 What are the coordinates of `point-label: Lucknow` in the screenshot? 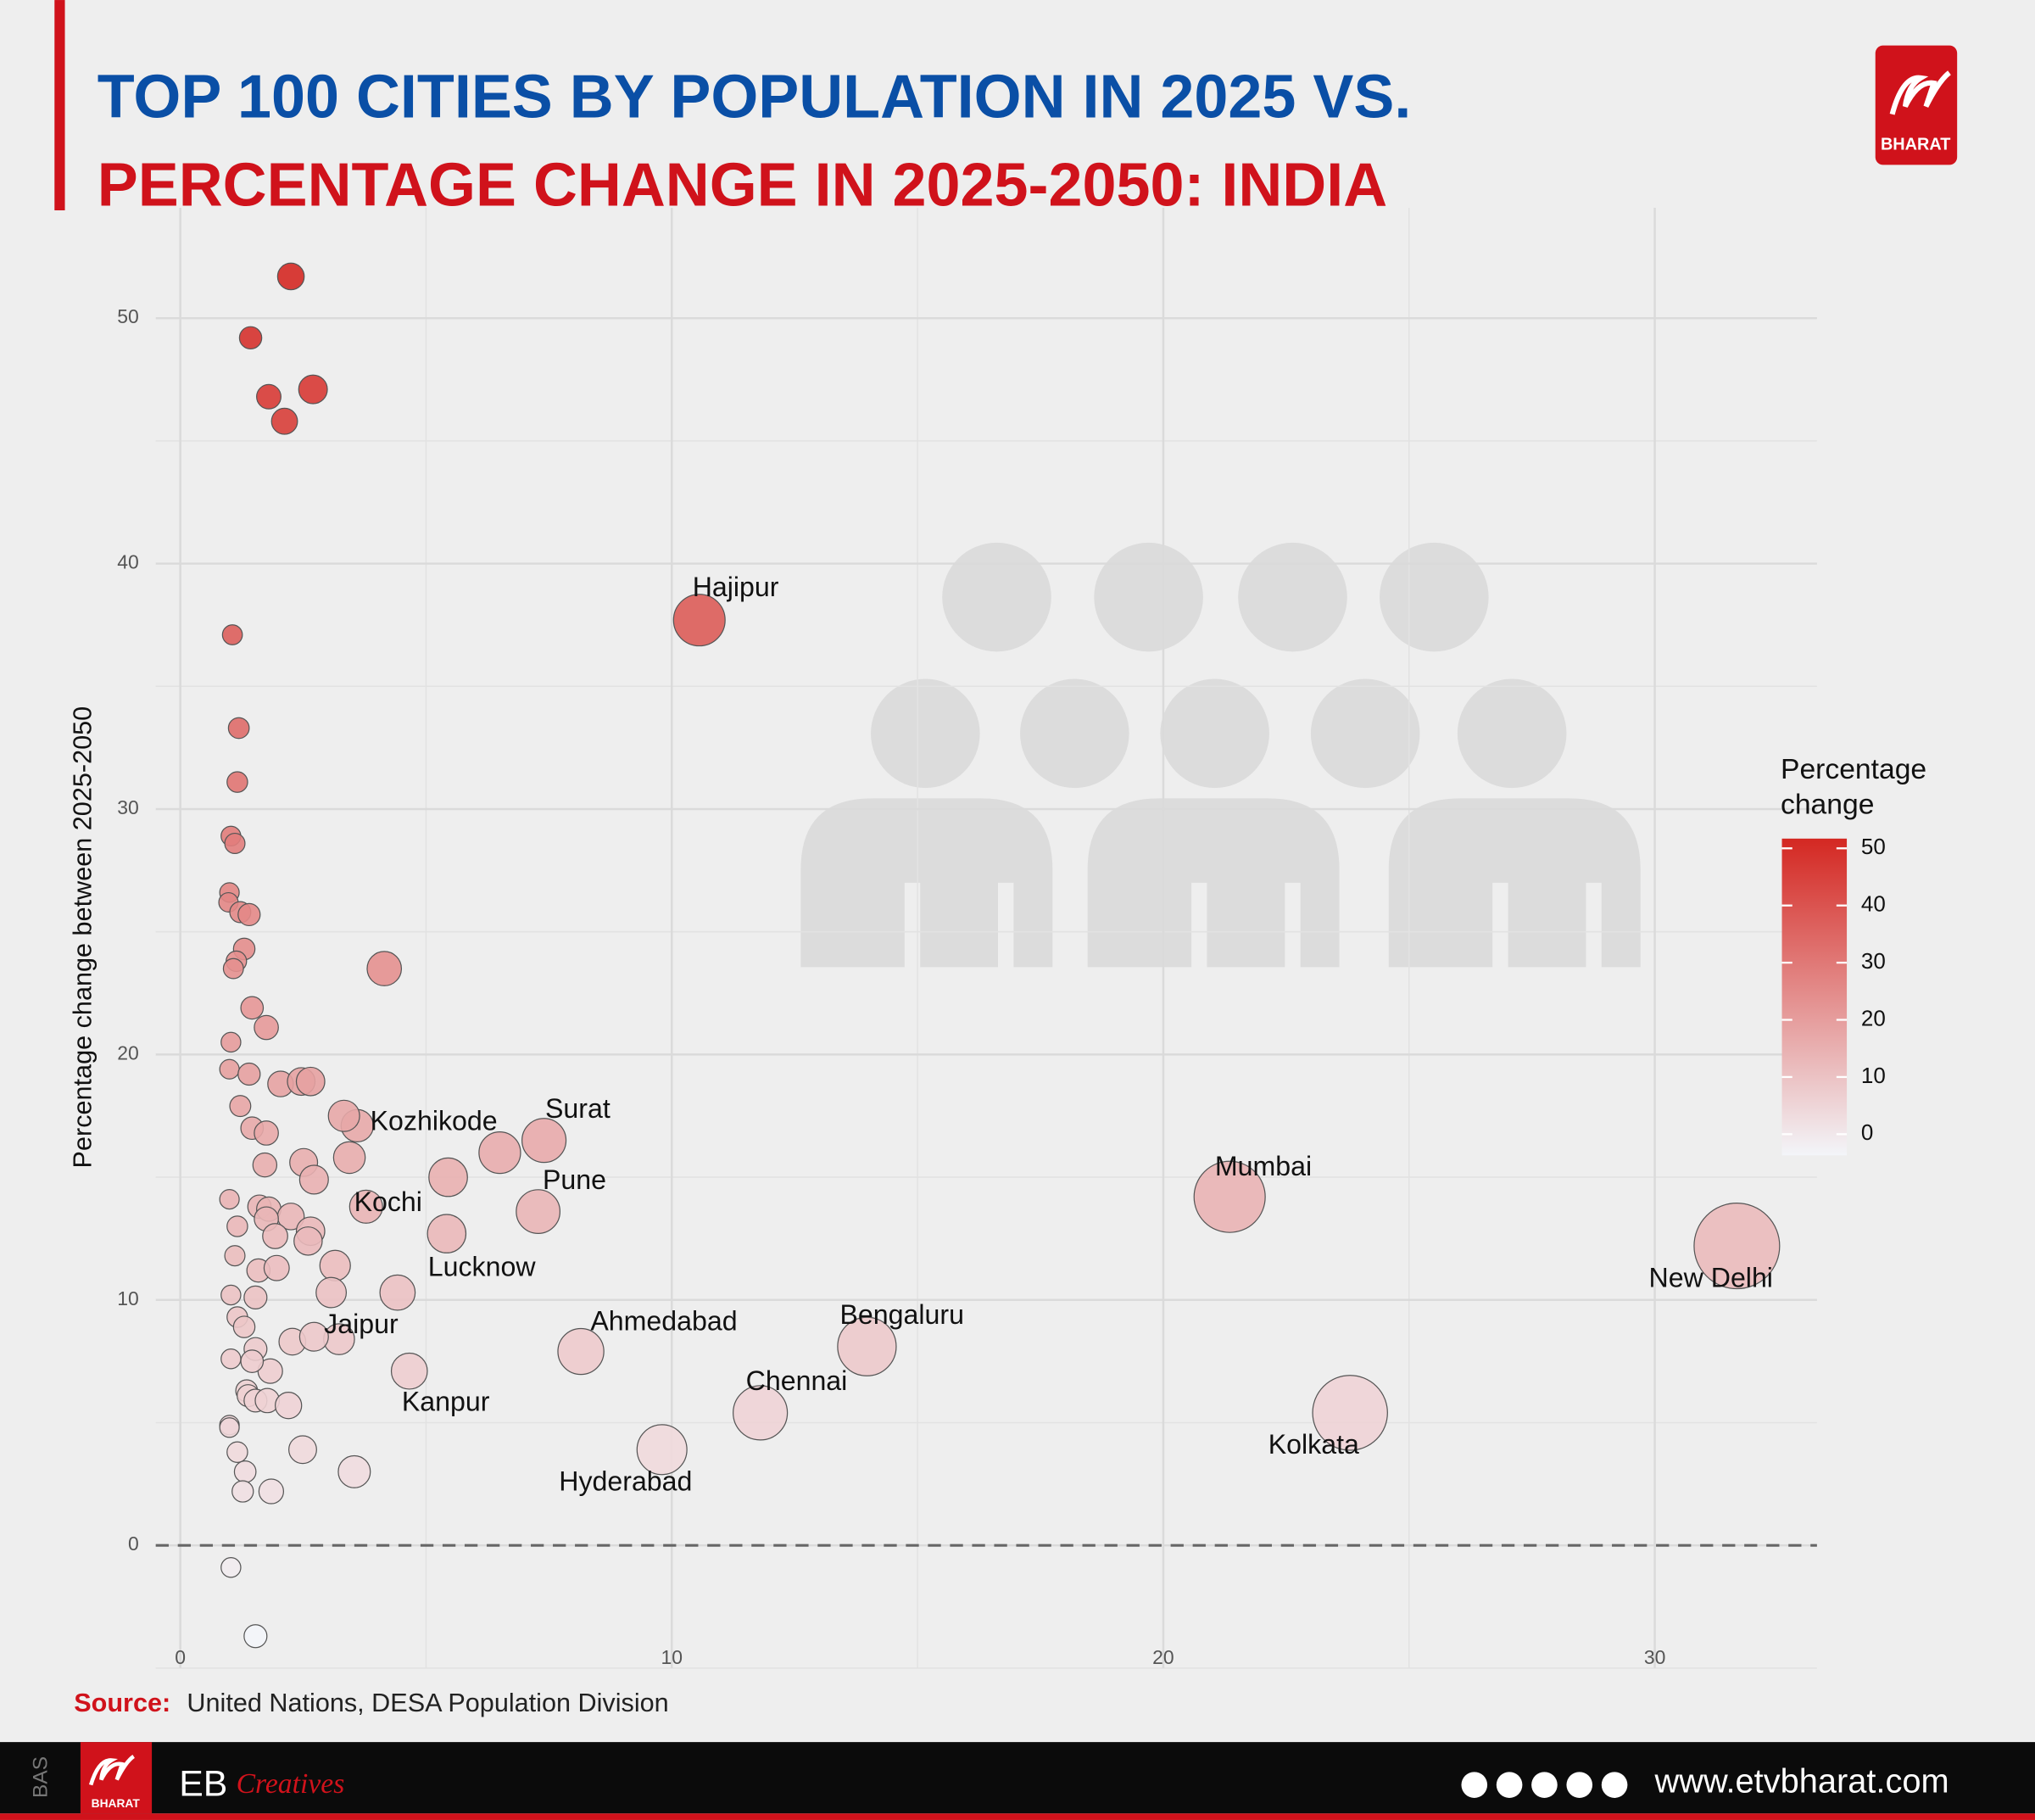 It's located at (482, 1266).